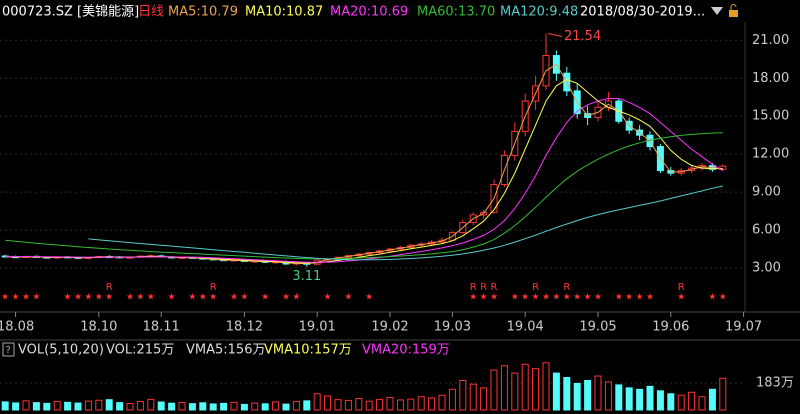 The height and width of the screenshot is (414, 800). What do you see at coordinates (203, 12) in the screenshot?
I see `legend-entry: MA5:10.79` at bounding box center [203, 12].